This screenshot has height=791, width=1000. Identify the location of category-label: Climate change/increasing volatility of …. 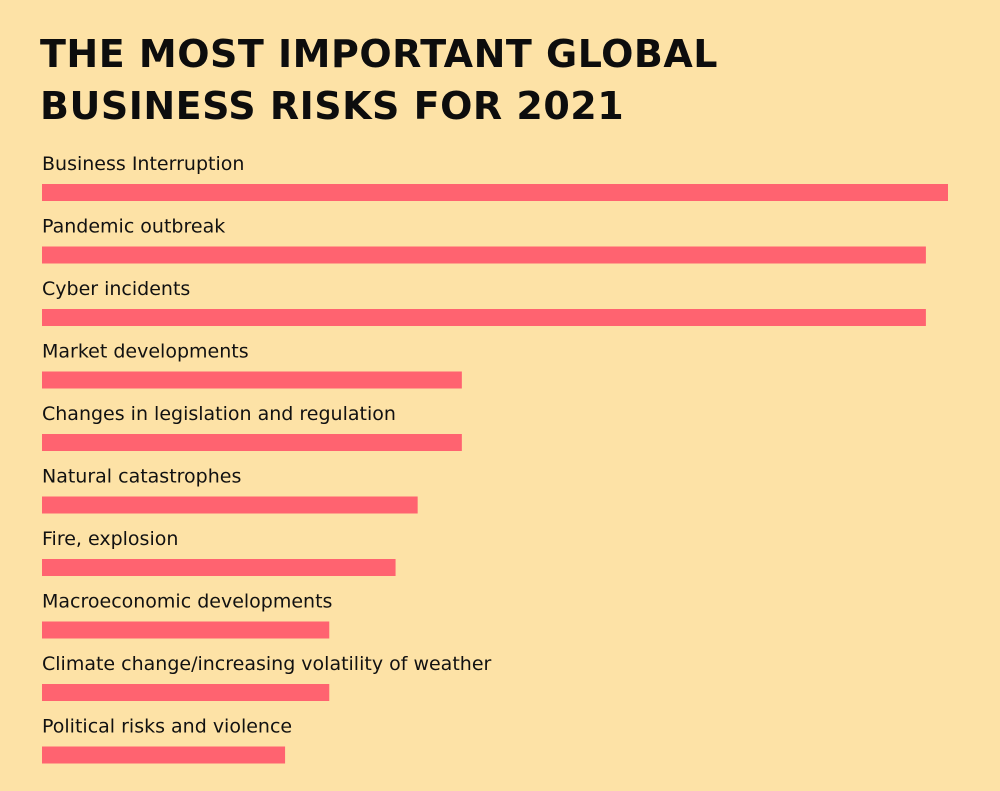
(267, 664).